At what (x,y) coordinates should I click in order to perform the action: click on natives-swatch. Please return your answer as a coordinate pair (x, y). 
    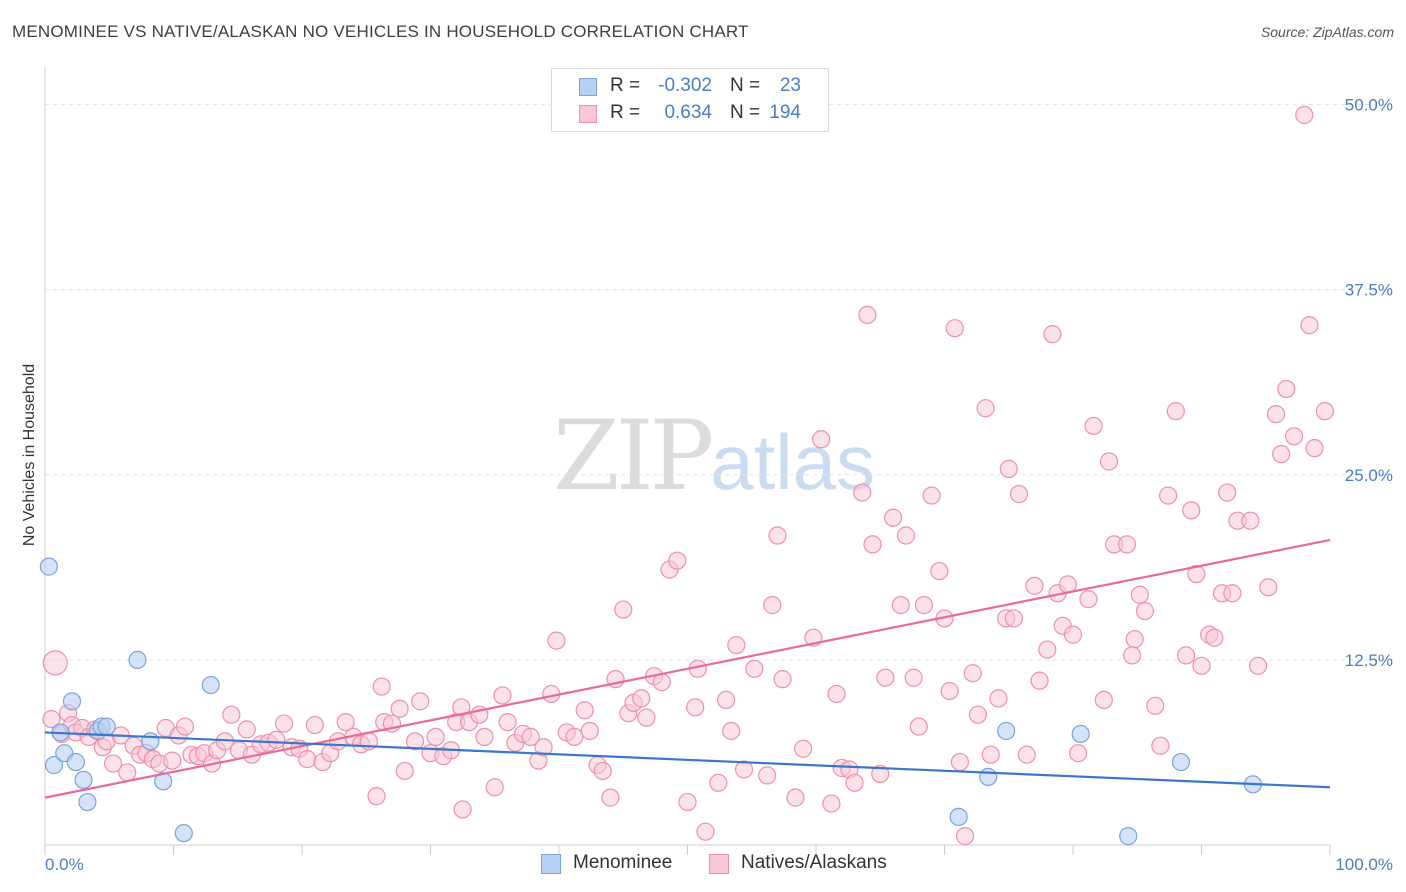
    Looking at the image, I should click on (719, 864).